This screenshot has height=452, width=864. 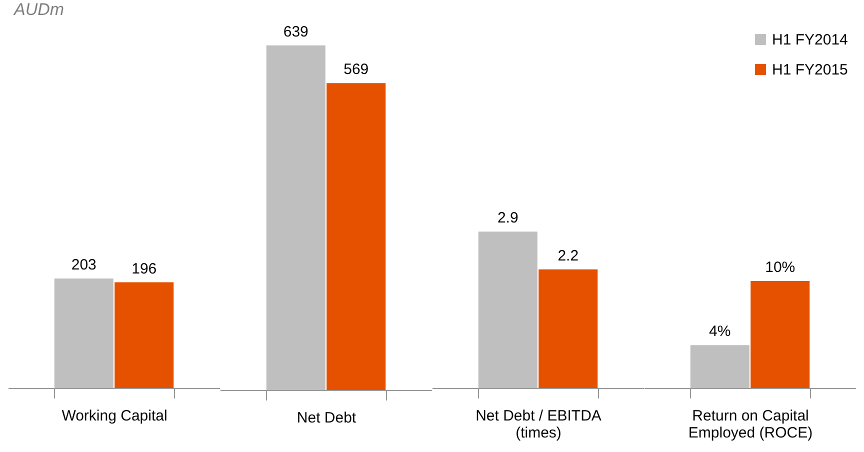 What do you see at coordinates (356, 69) in the screenshot?
I see `data-label: 569` at bounding box center [356, 69].